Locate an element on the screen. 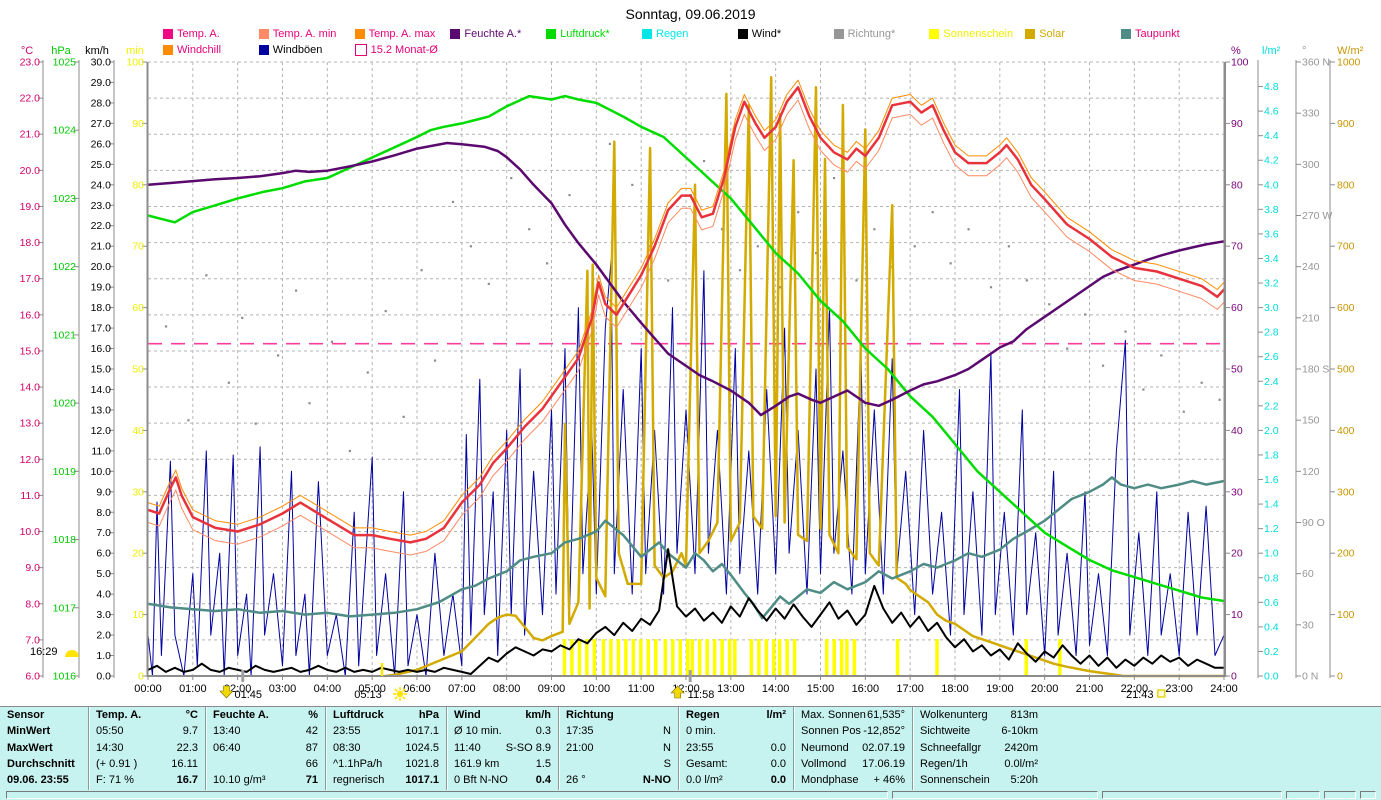 The width and height of the screenshot is (1381, 800). axis-tick-label: 17.0 is located at coordinates (101, 329).